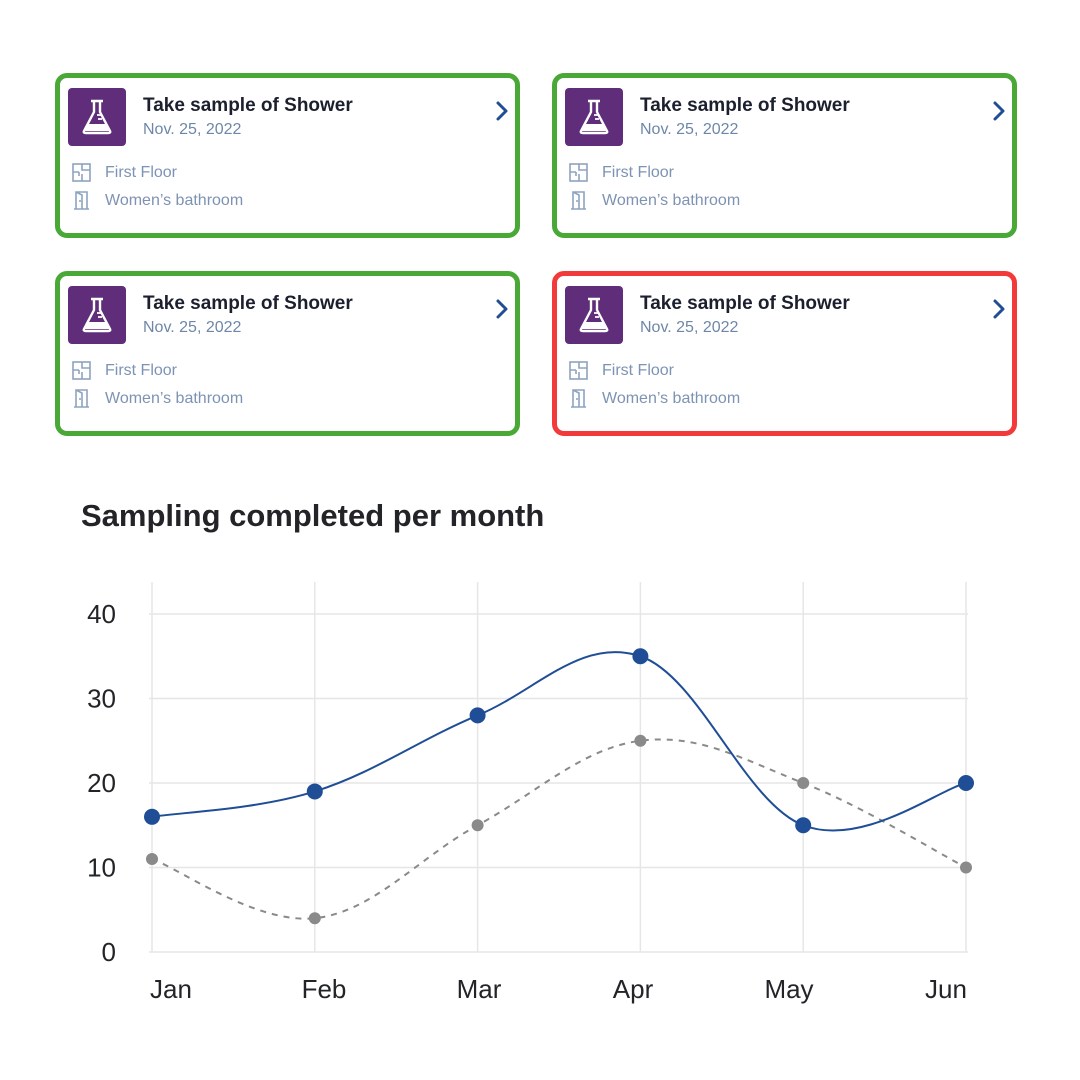 This screenshot has width=1080, height=1080. Describe the element at coordinates (633, 989) in the screenshot. I see `x-tick-label: Apr` at that location.